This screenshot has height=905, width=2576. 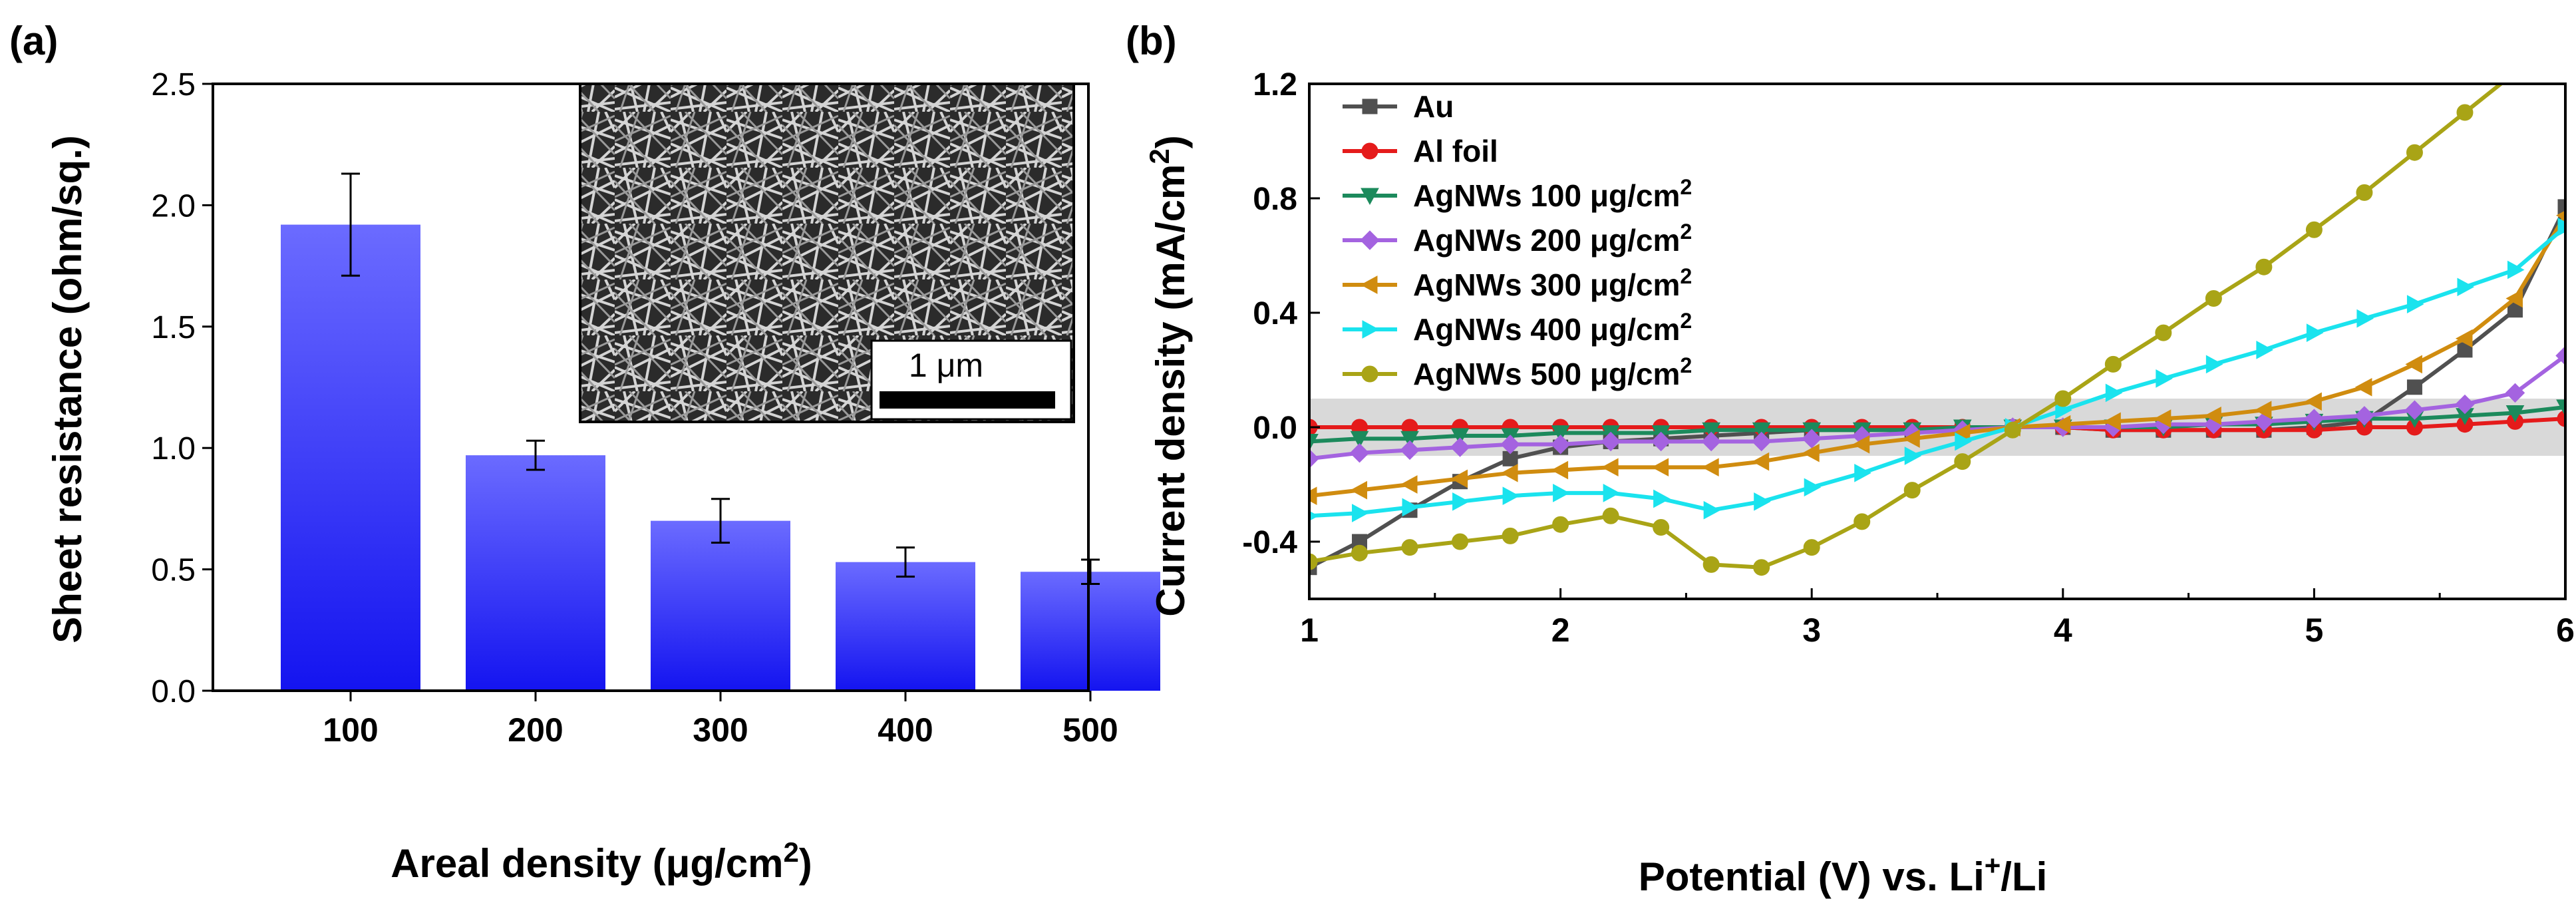 I want to click on y-tick-label: 1.0, so click(x=173, y=448).